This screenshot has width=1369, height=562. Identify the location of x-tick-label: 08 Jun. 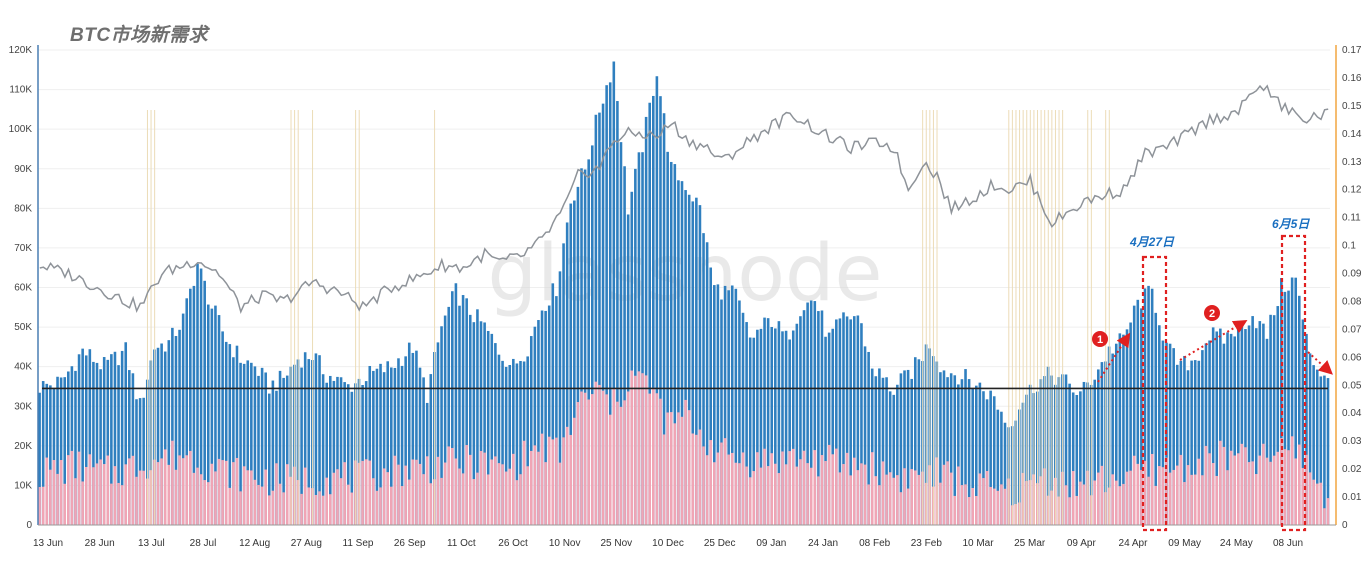
(1288, 543).